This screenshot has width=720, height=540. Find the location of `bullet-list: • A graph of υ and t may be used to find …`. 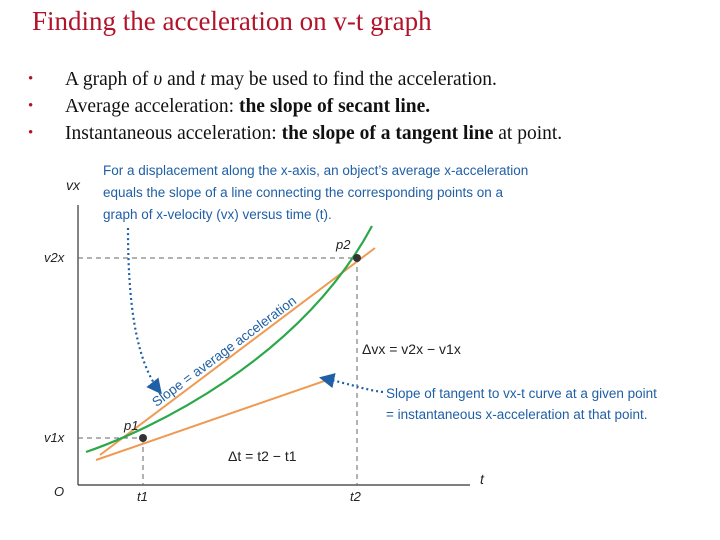

bullet-list: • A graph of υ and t may be used to find … is located at coordinates (295, 106).